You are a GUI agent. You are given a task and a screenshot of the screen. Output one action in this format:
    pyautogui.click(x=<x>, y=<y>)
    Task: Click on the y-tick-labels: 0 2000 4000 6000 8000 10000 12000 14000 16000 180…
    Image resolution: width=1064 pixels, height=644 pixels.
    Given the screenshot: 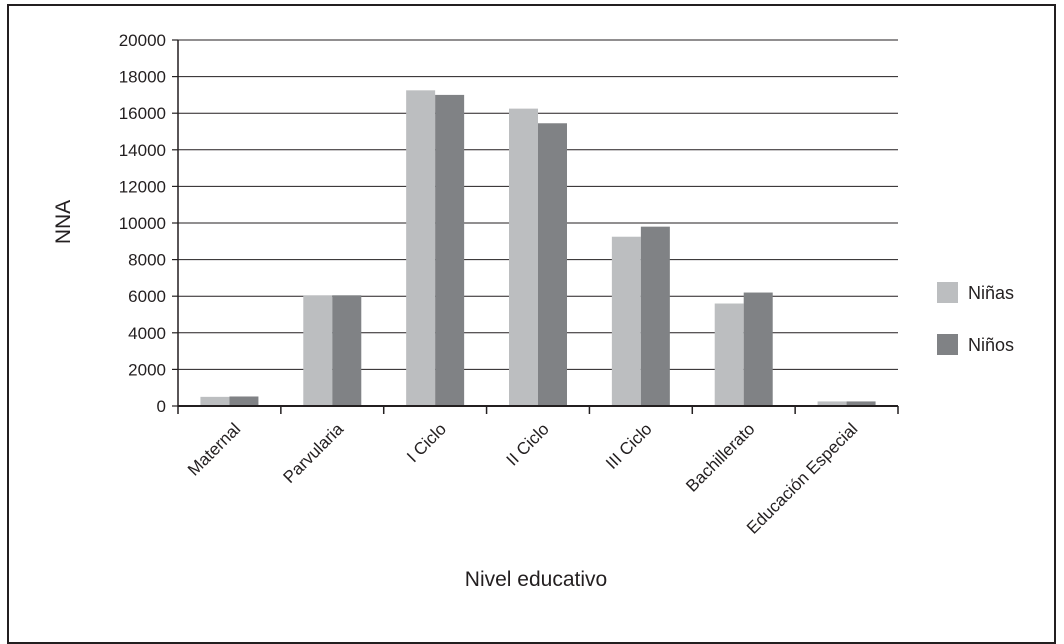 What is the action you would take?
    pyautogui.click(x=142, y=223)
    